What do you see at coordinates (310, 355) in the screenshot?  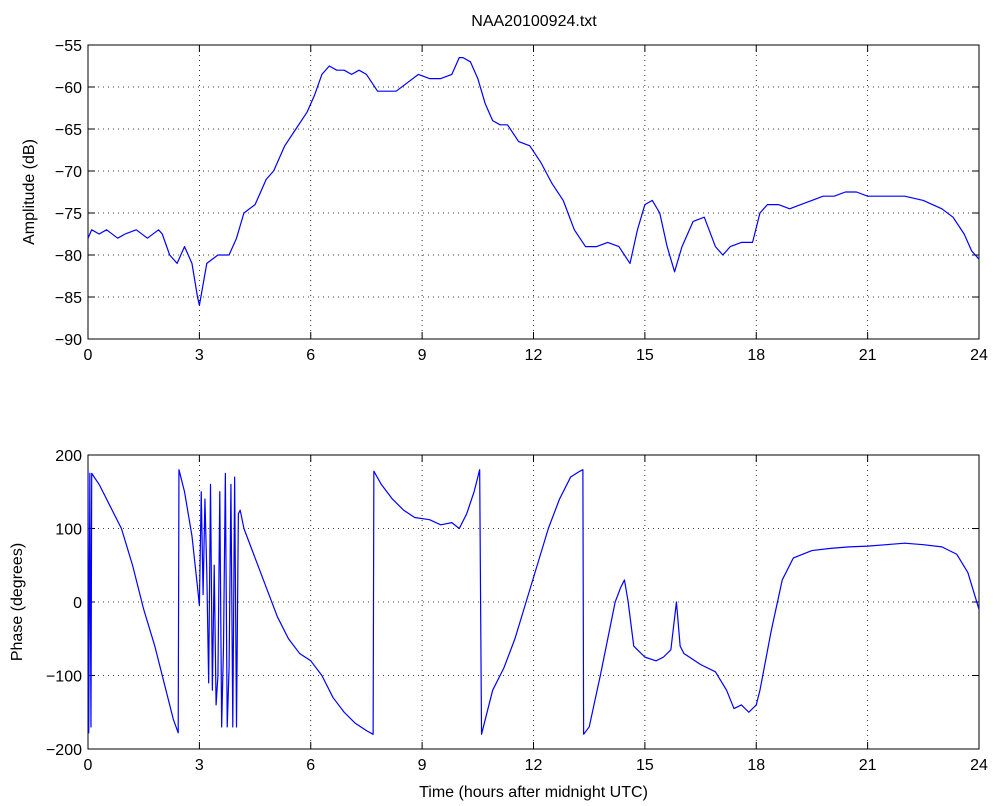 I see `amplitude-x-tick-label: 6` at bounding box center [310, 355].